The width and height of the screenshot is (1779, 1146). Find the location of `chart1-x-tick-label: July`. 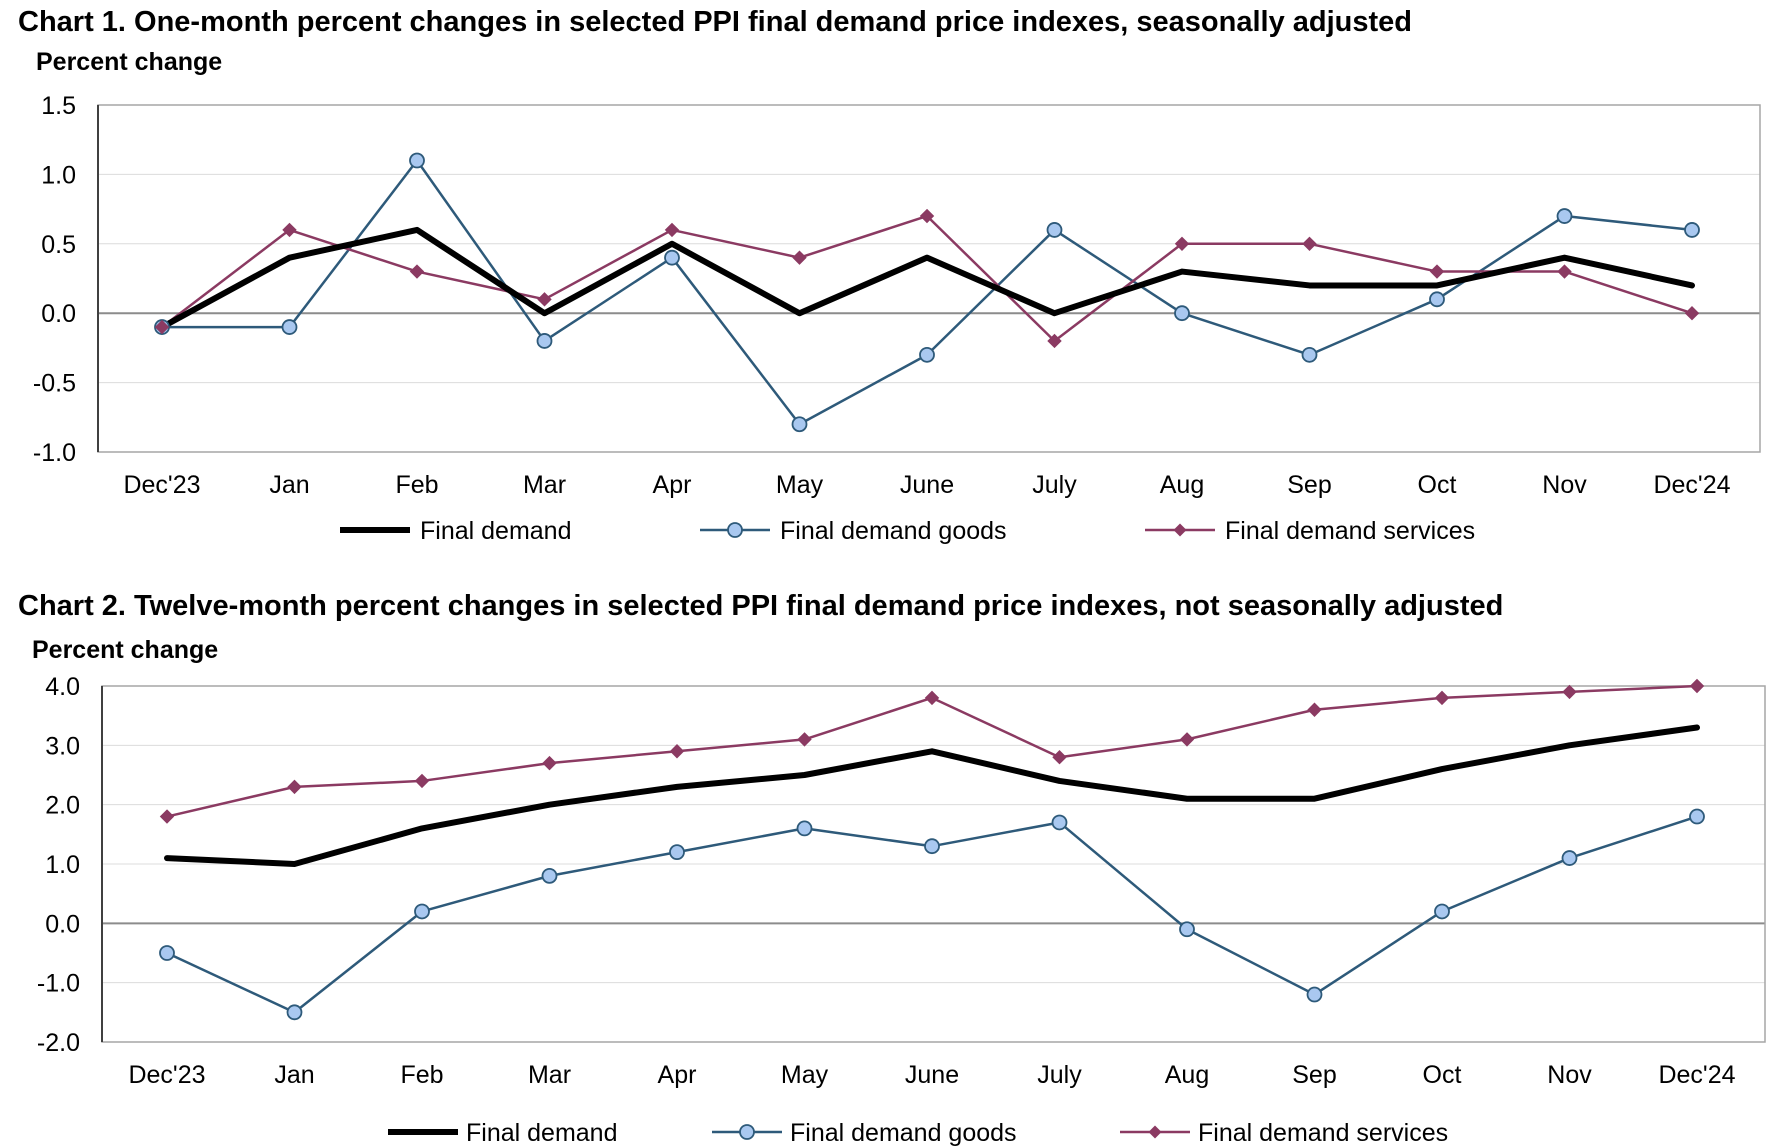

chart1-x-tick-label: July is located at coordinates (1054, 485).